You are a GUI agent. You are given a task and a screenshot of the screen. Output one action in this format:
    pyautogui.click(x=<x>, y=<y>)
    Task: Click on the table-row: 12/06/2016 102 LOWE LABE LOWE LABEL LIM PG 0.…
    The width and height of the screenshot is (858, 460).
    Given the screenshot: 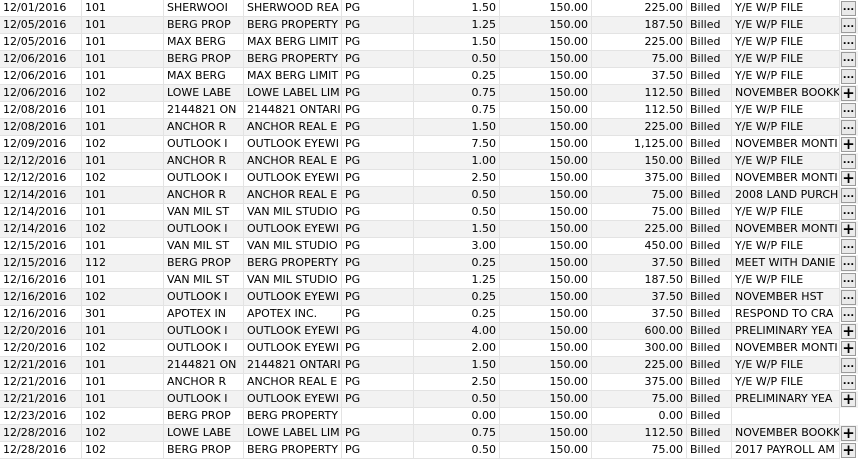 What is the action you would take?
    pyautogui.click(x=429, y=93)
    